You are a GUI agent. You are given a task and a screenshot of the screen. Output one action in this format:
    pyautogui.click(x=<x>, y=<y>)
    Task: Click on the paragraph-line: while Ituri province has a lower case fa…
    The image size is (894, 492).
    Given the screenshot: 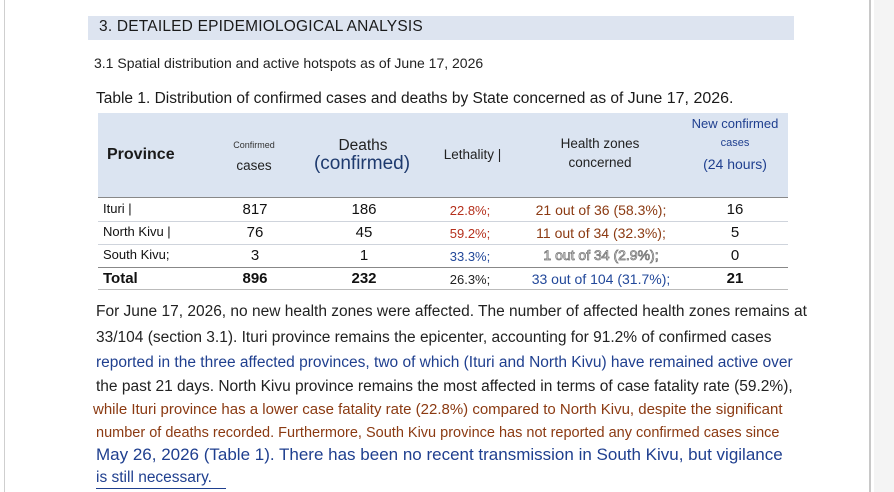 What is the action you would take?
    pyautogui.click(x=438, y=409)
    